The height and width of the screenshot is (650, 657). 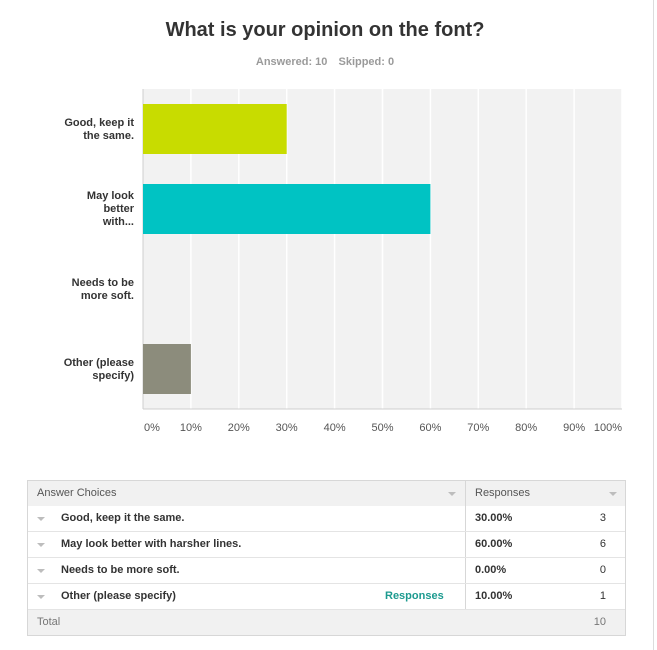 What do you see at coordinates (503, 493) in the screenshot?
I see `responses-header: Responses` at bounding box center [503, 493].